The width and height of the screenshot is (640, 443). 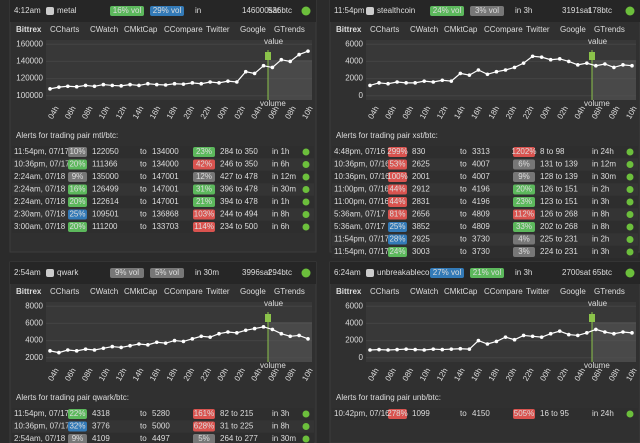 I want to click on volume-range: 126 to 268, so click(x=559, y=214).